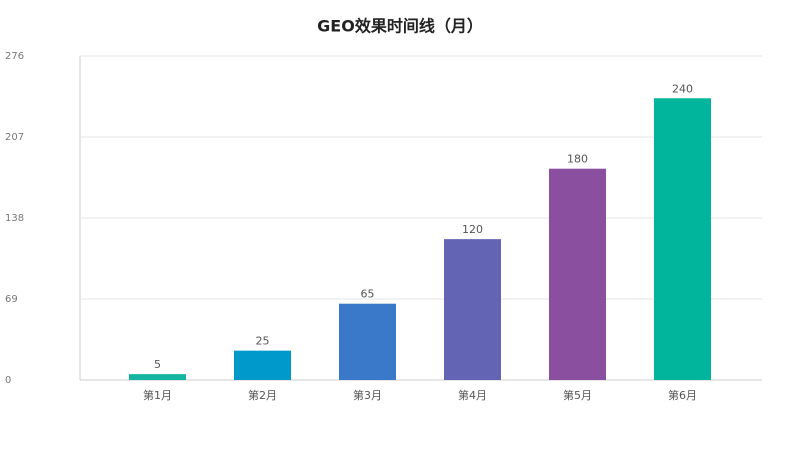 This screenshot has height=450, width=800. Describe the element at coordinates (400, 26) in the screenshot. I see `chart-title: GEO效果时间线（月）` at that location.